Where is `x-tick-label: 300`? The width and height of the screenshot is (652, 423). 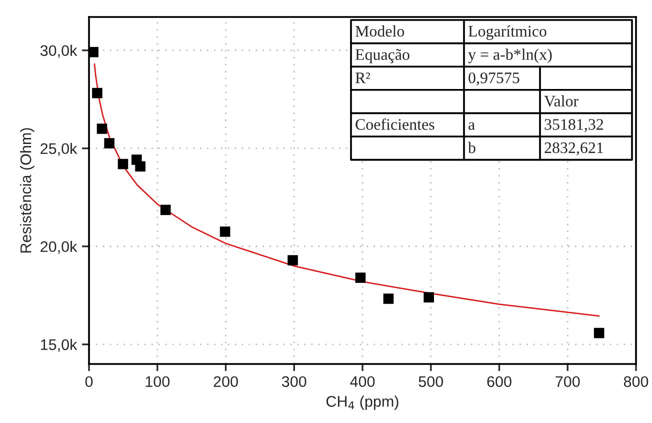 x-tick-label: 300 is located at coordinates (294, 382).